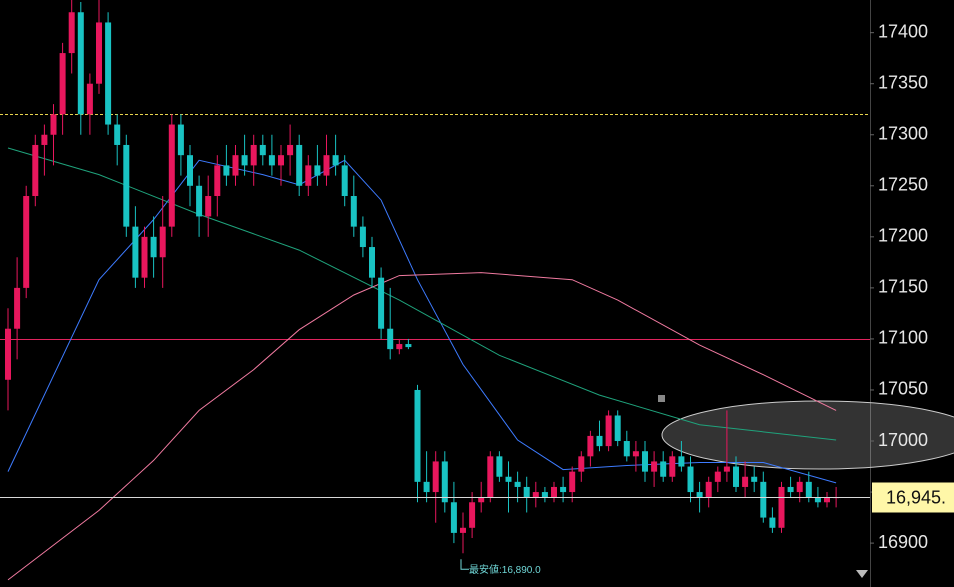  I want to click on y-tick-label: 16900, so click(903, 542).